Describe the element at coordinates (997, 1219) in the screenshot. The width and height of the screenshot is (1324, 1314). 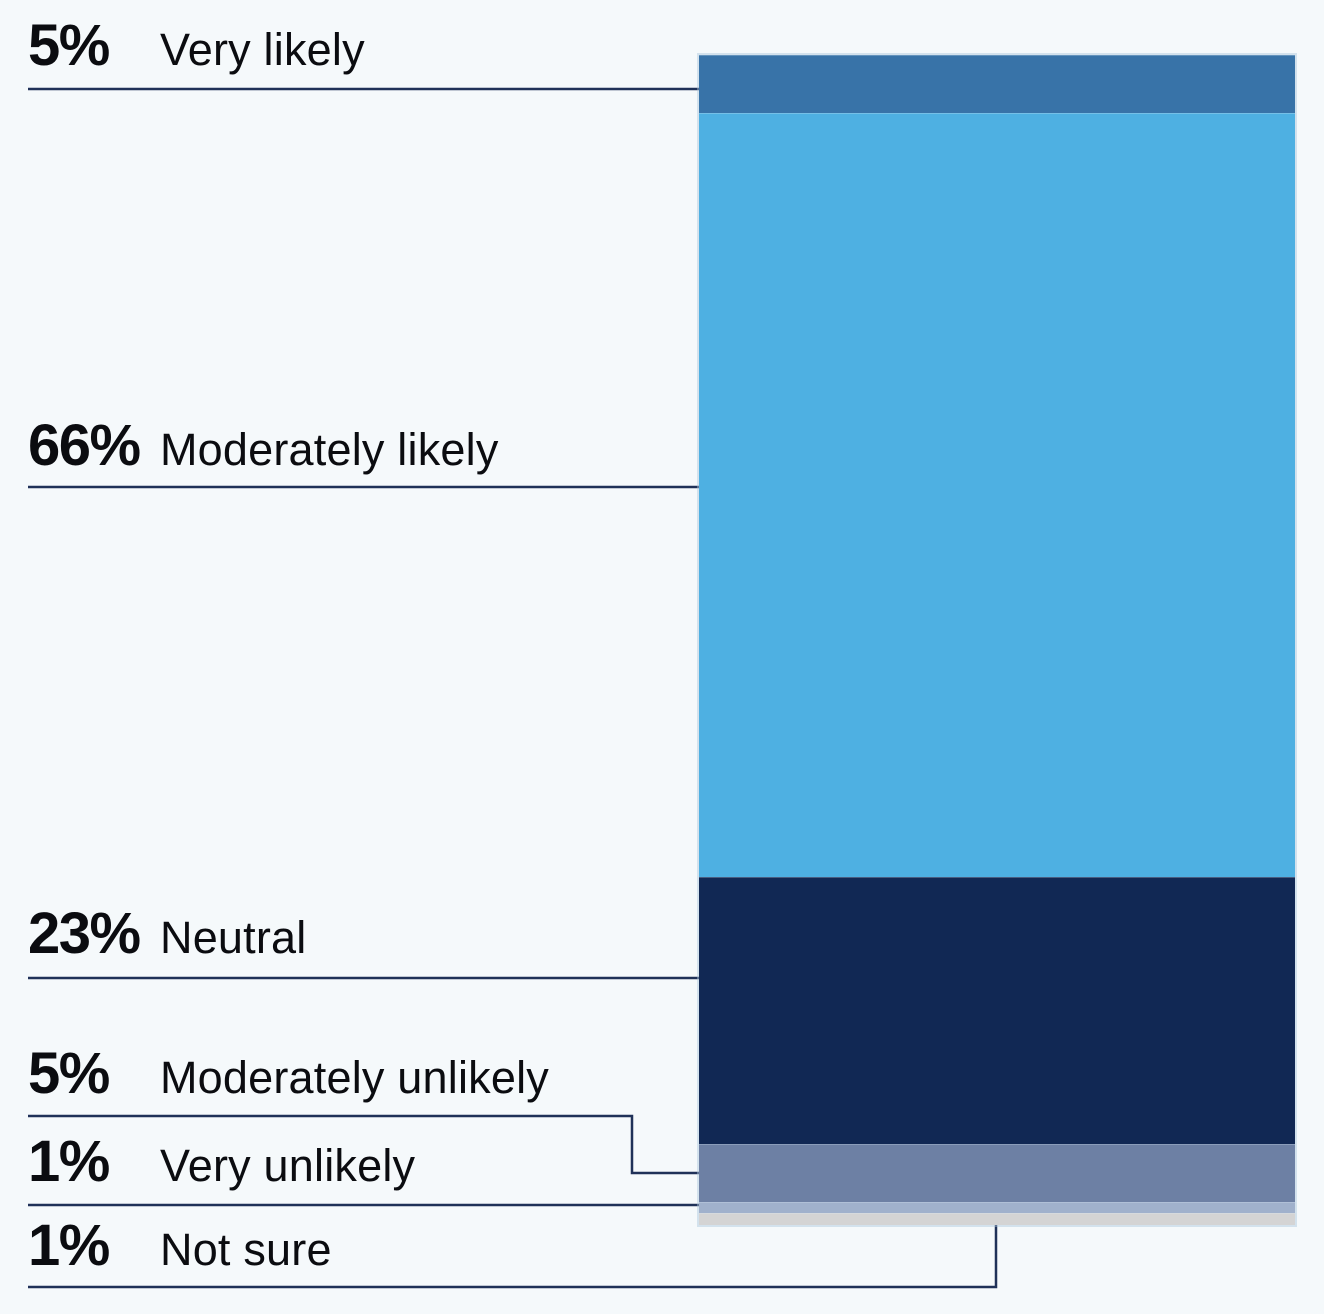
I see `bar-segment-not-sure` at that location.